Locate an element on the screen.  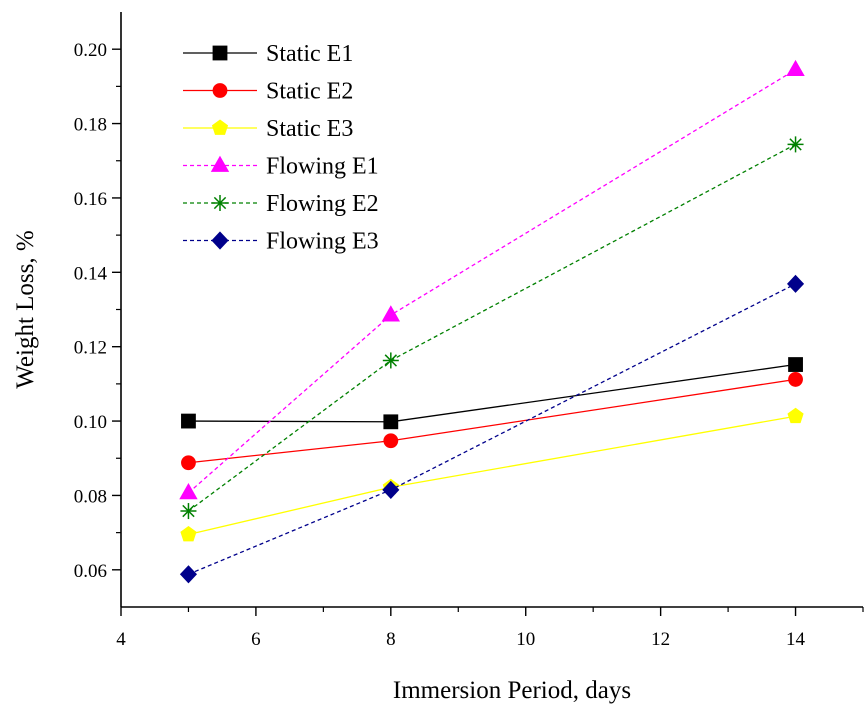
legend-label: Static E2 is located at coordinates (309, 92).